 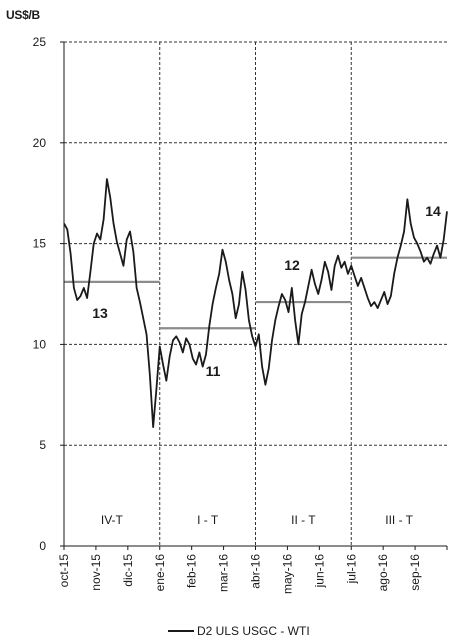 What do you see at coordinates (100, 313) in the screenshot?
I see `quarter-average-label: 13` at bounding box center [100, 313].